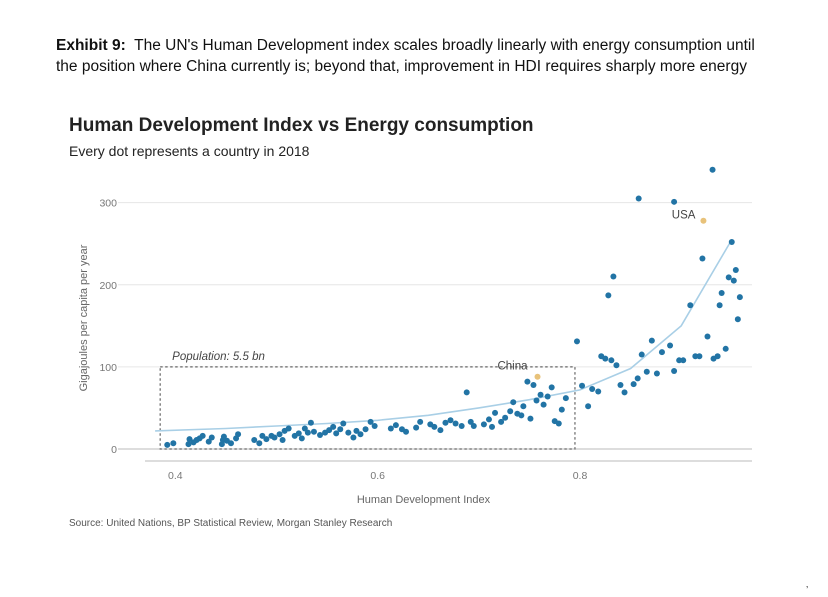 Image resolution: width=828 pixels, height=597 pixels. I want to click on population-box, so click(367, 408).